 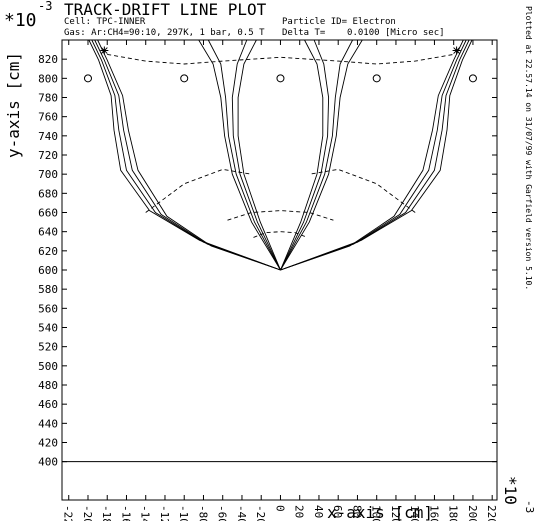 I want to click on y-tick-label: 620, so click(x=48, y=251).